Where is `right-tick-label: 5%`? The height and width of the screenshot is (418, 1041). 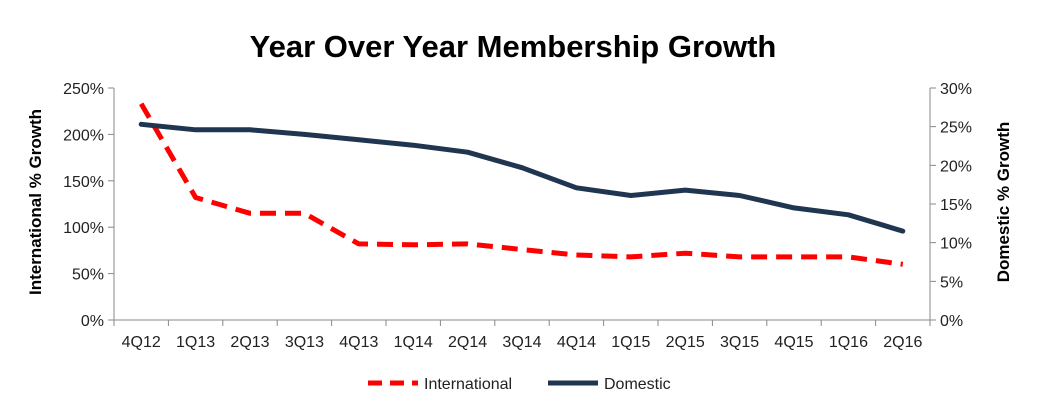
right-tick-label: 5% is located at coordinates (951, 282).